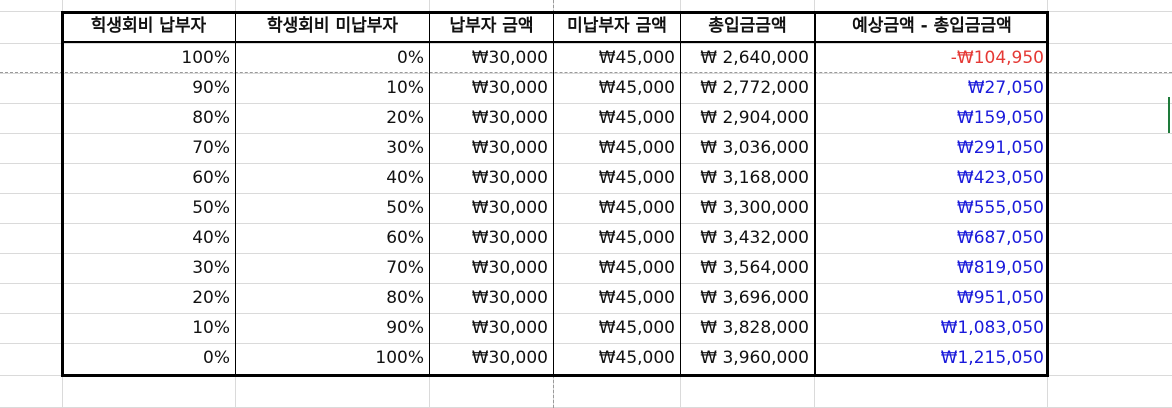 The width and height of the screenshot is (1172, 408). What do you see at coordinates (405, 268) in the screenshot?
I see `table-cell-unpaid: 70%` at bounding box center [405, 268].